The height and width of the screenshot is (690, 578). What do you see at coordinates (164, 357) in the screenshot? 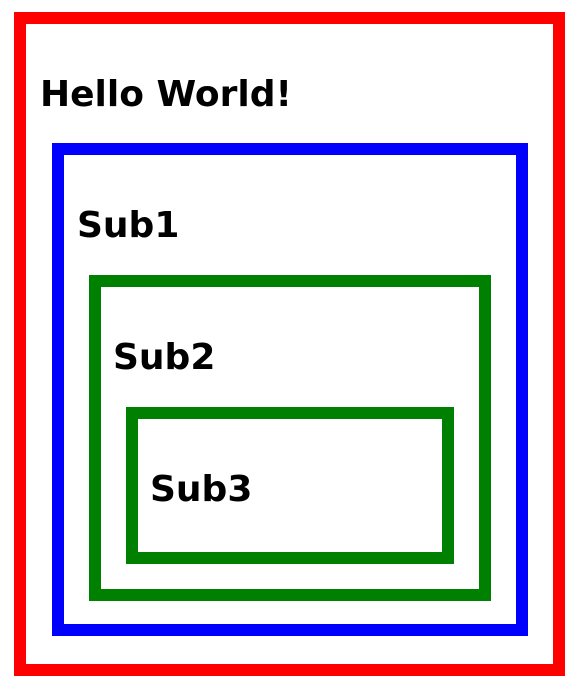
I see `sub2-heading: Sub2` at bounding box center [164, 357].